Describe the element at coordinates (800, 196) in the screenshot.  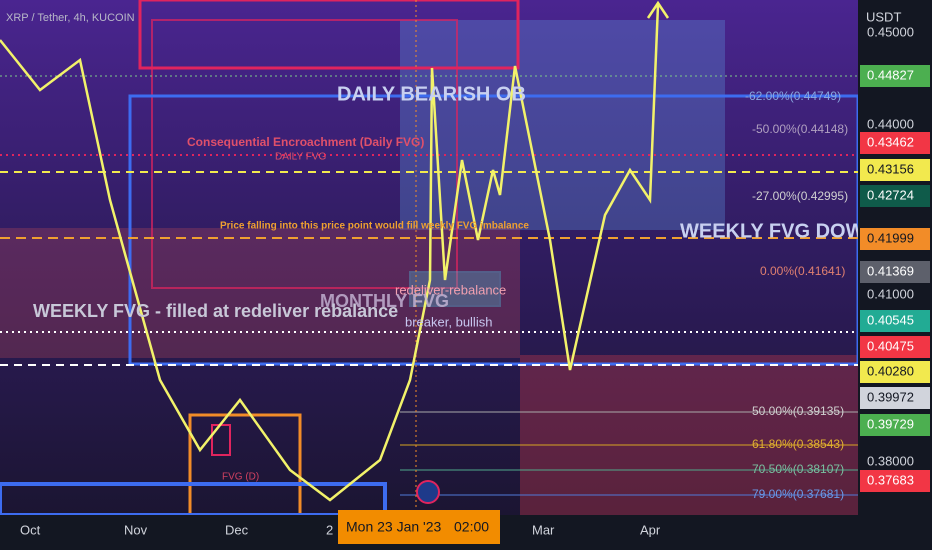
I see `fib-label: -27.00%(0.42995)` at that location.